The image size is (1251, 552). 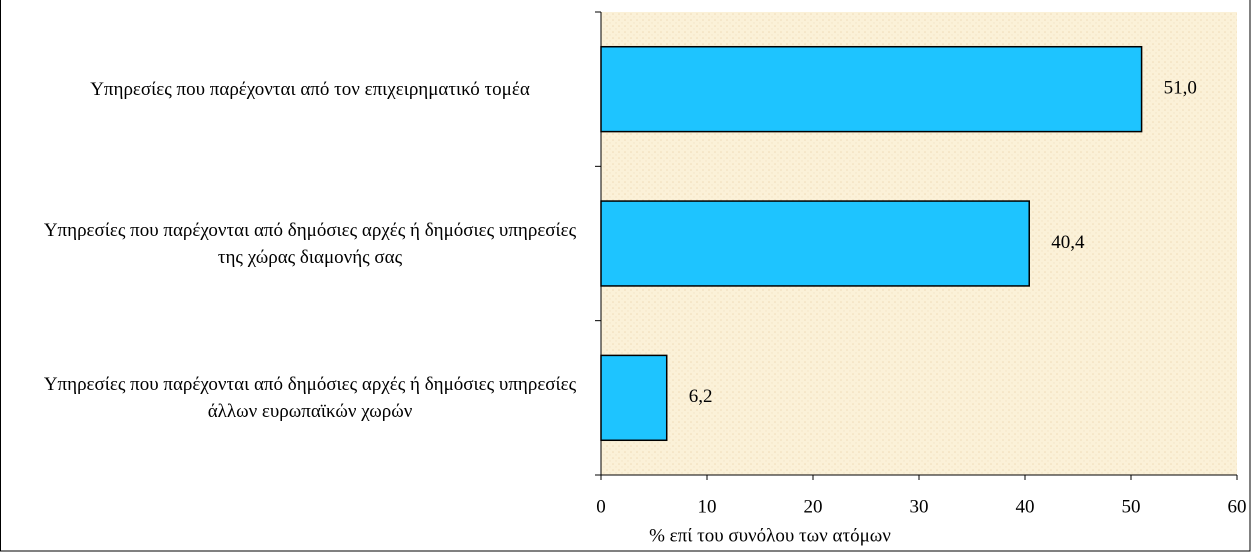 What do you see at coordinates (1068, 242) in the screenshot?
I see `value-label: 40,4` at bounding box center [1068, 242].